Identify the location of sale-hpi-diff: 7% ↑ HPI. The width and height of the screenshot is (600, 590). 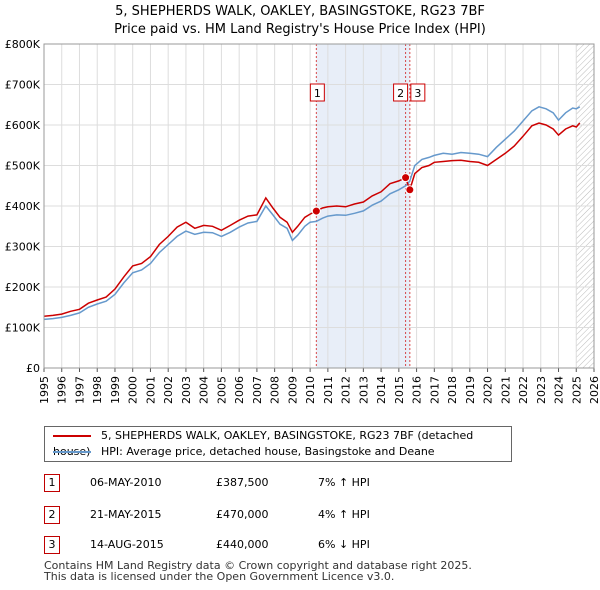
(344, 482).